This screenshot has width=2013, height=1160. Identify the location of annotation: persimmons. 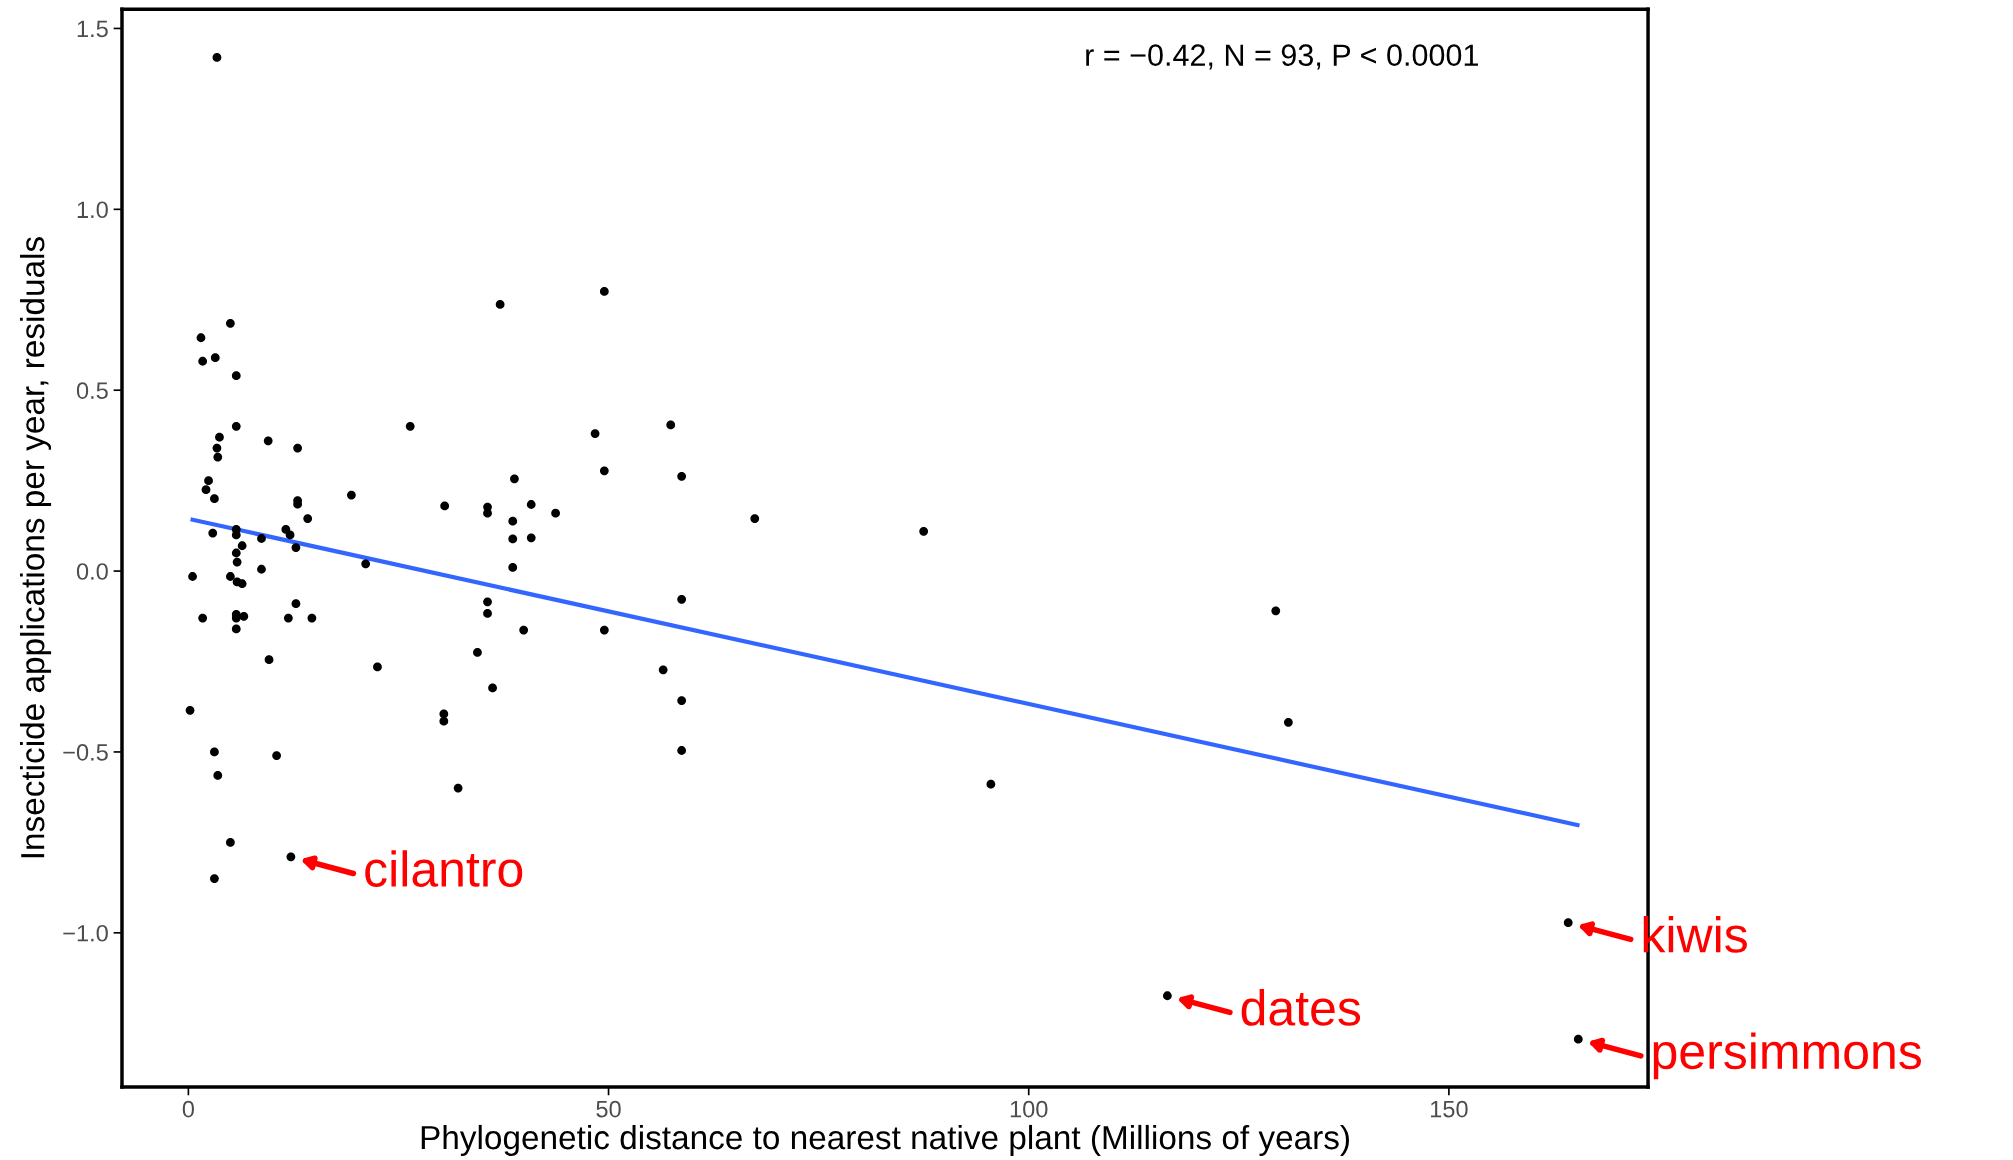
(1787, 1056).